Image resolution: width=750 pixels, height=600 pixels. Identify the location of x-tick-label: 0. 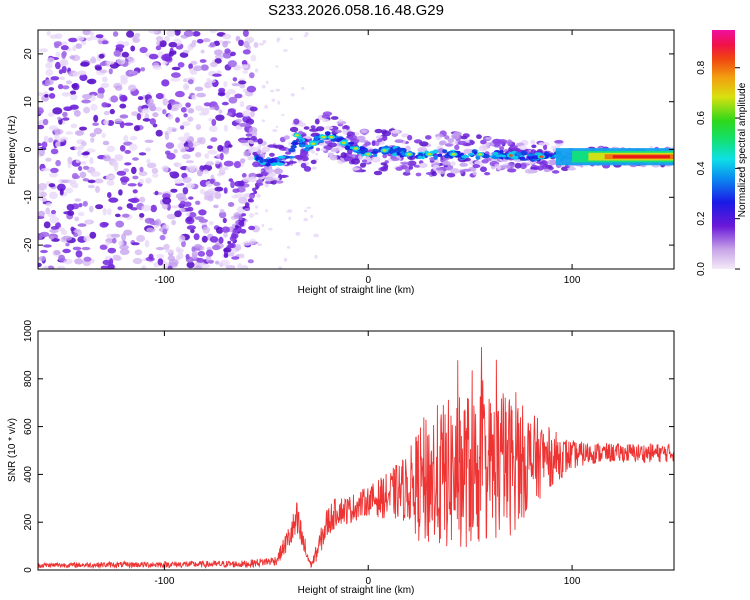
(368, 581).